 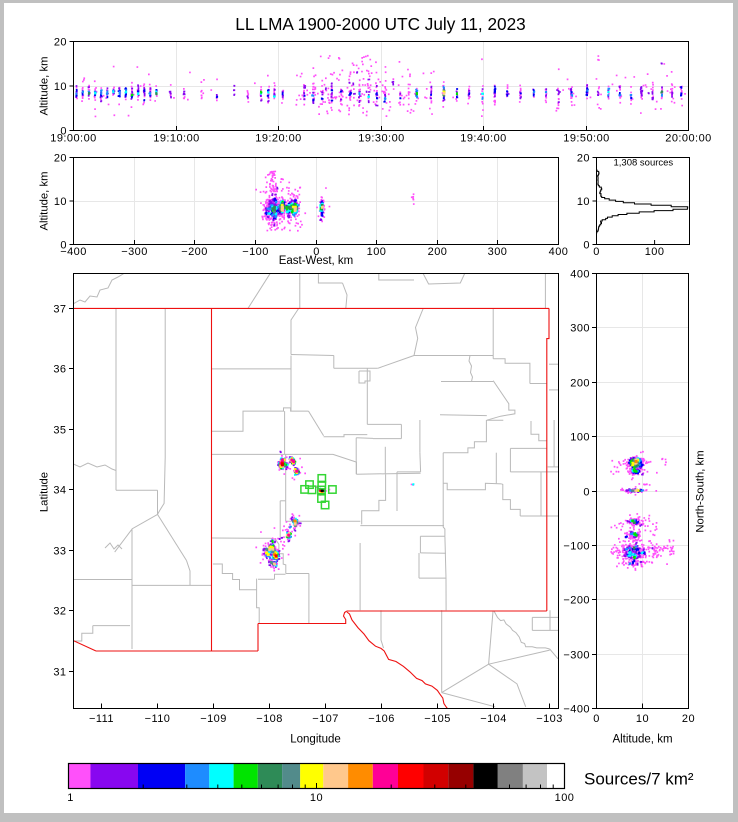 What do you see at coordinates (158, 719) in the screenshot?
I see `svg-text: −110` at bounding box center [158, 719].